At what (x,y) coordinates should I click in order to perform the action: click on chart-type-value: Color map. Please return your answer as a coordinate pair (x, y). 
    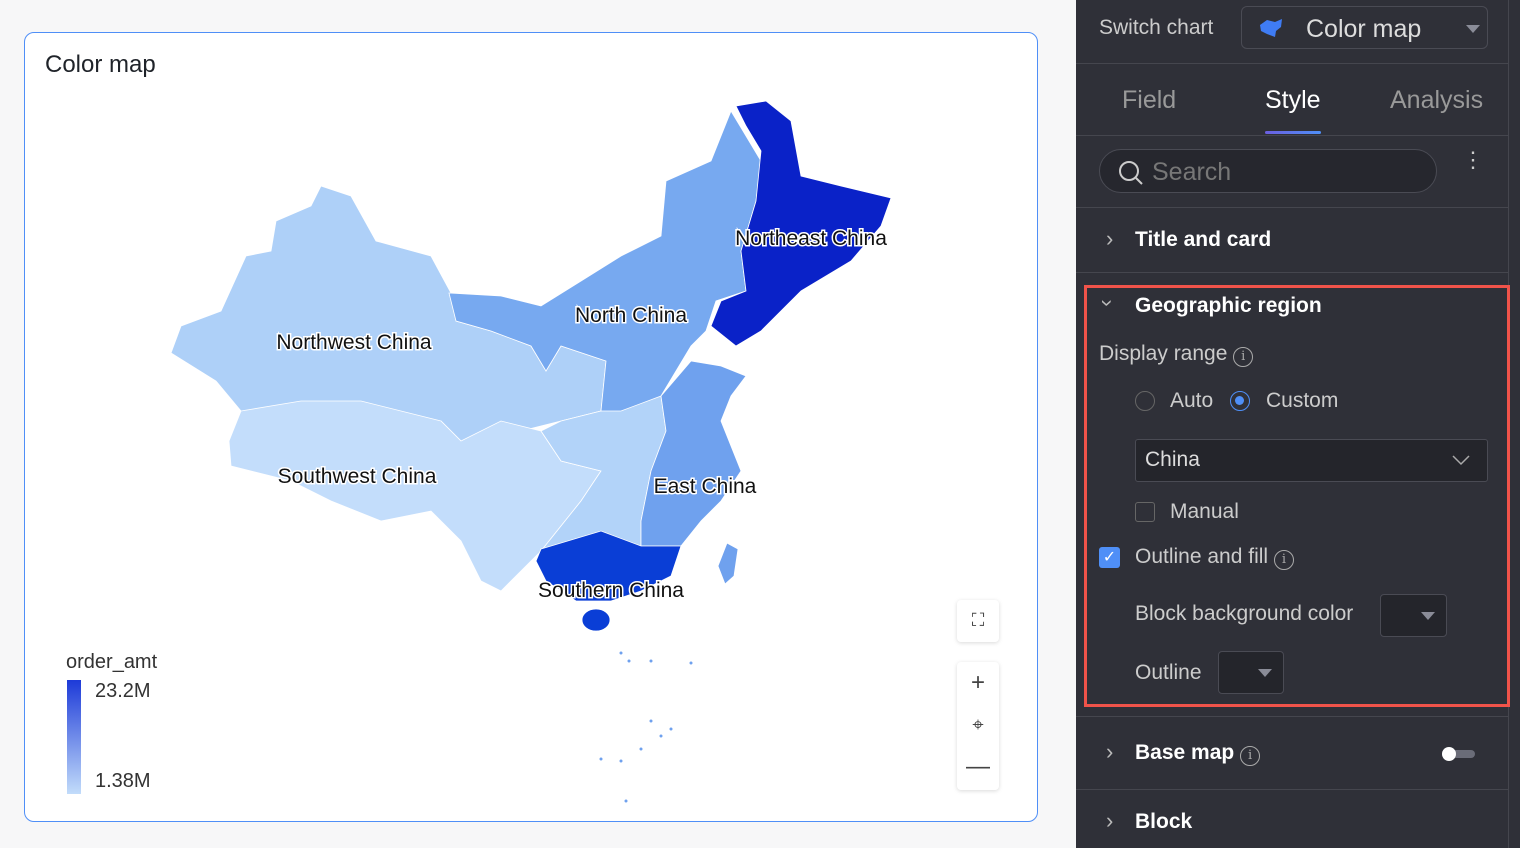
    Looking at the image, I should click on (1364, 29).